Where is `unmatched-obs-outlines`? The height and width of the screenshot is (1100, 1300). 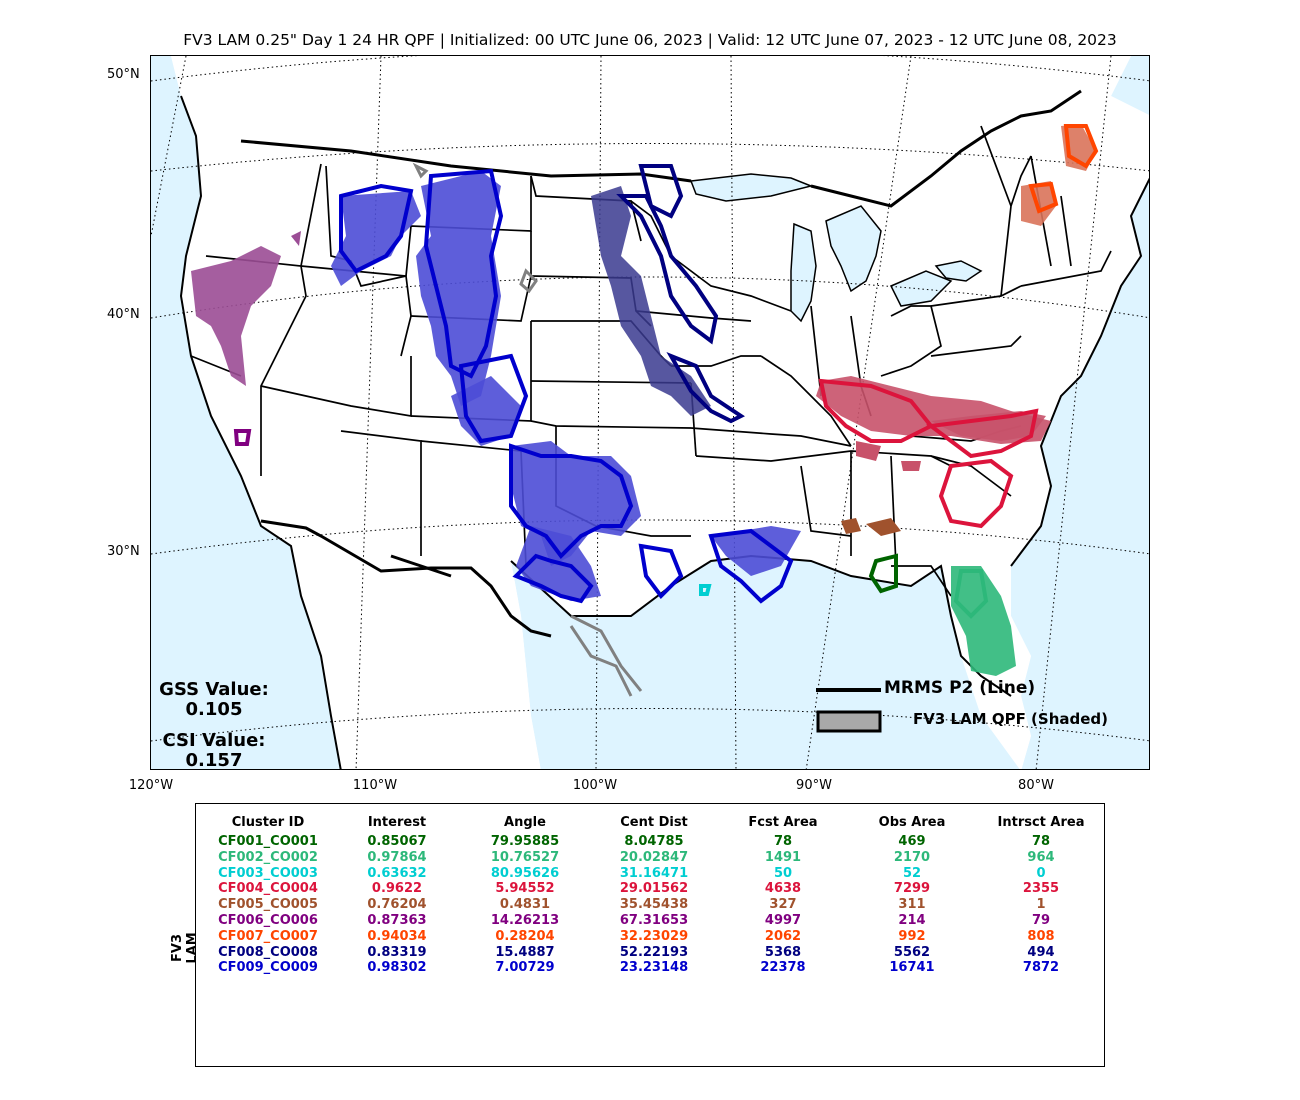 unmatched-obs-outlines is located at coordinates (527, 429).